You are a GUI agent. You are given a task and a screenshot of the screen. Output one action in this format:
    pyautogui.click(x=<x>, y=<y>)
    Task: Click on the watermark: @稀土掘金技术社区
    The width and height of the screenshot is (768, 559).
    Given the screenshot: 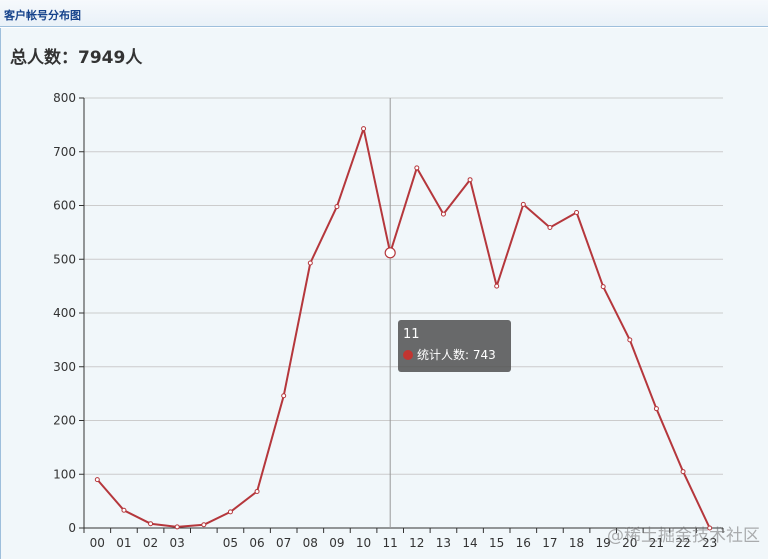 What is the action you would take?
    pyautogui.click(x=683, y=536)
    